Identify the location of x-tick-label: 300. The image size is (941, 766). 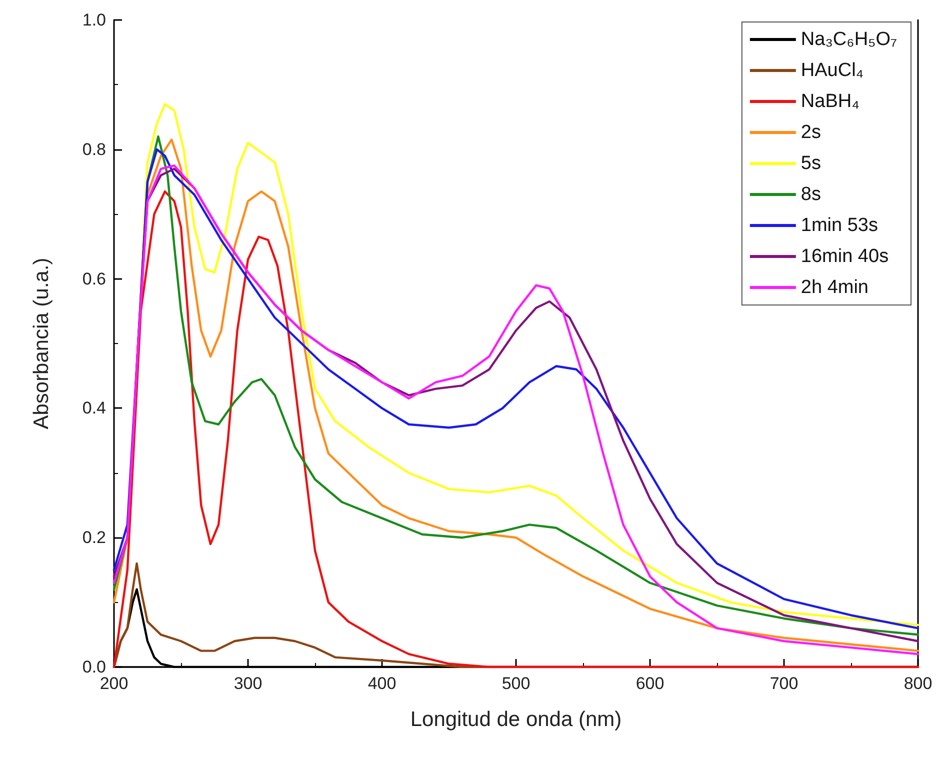
(248, 683).